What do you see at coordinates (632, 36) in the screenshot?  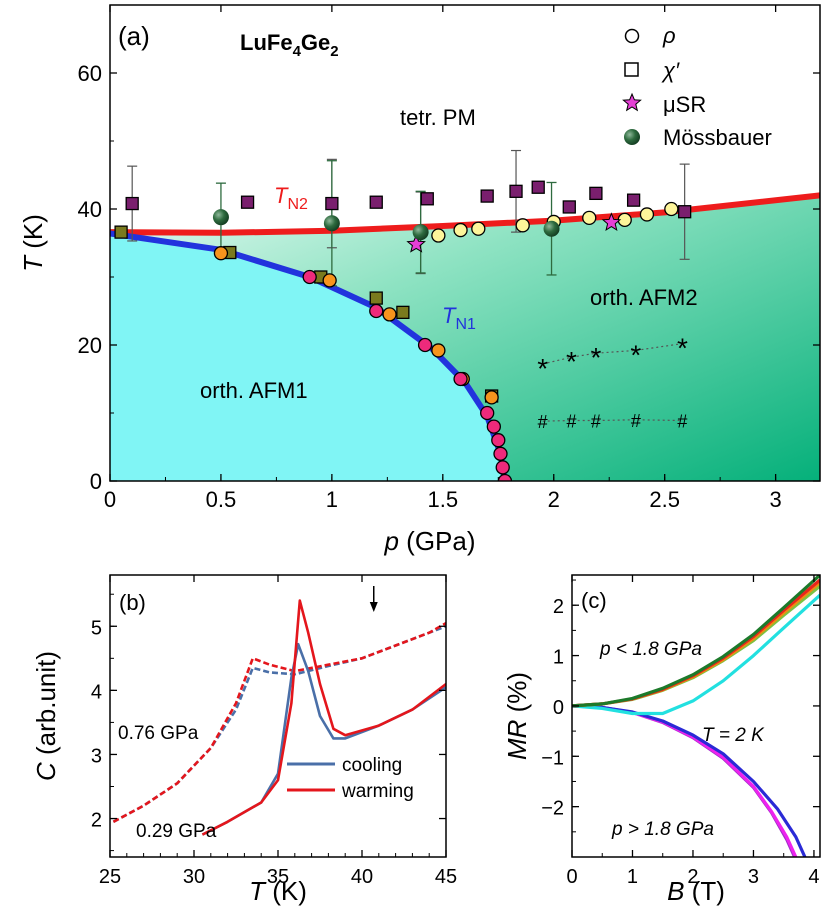 I see `legend-marker-rho` at bounding box center [632, 36].